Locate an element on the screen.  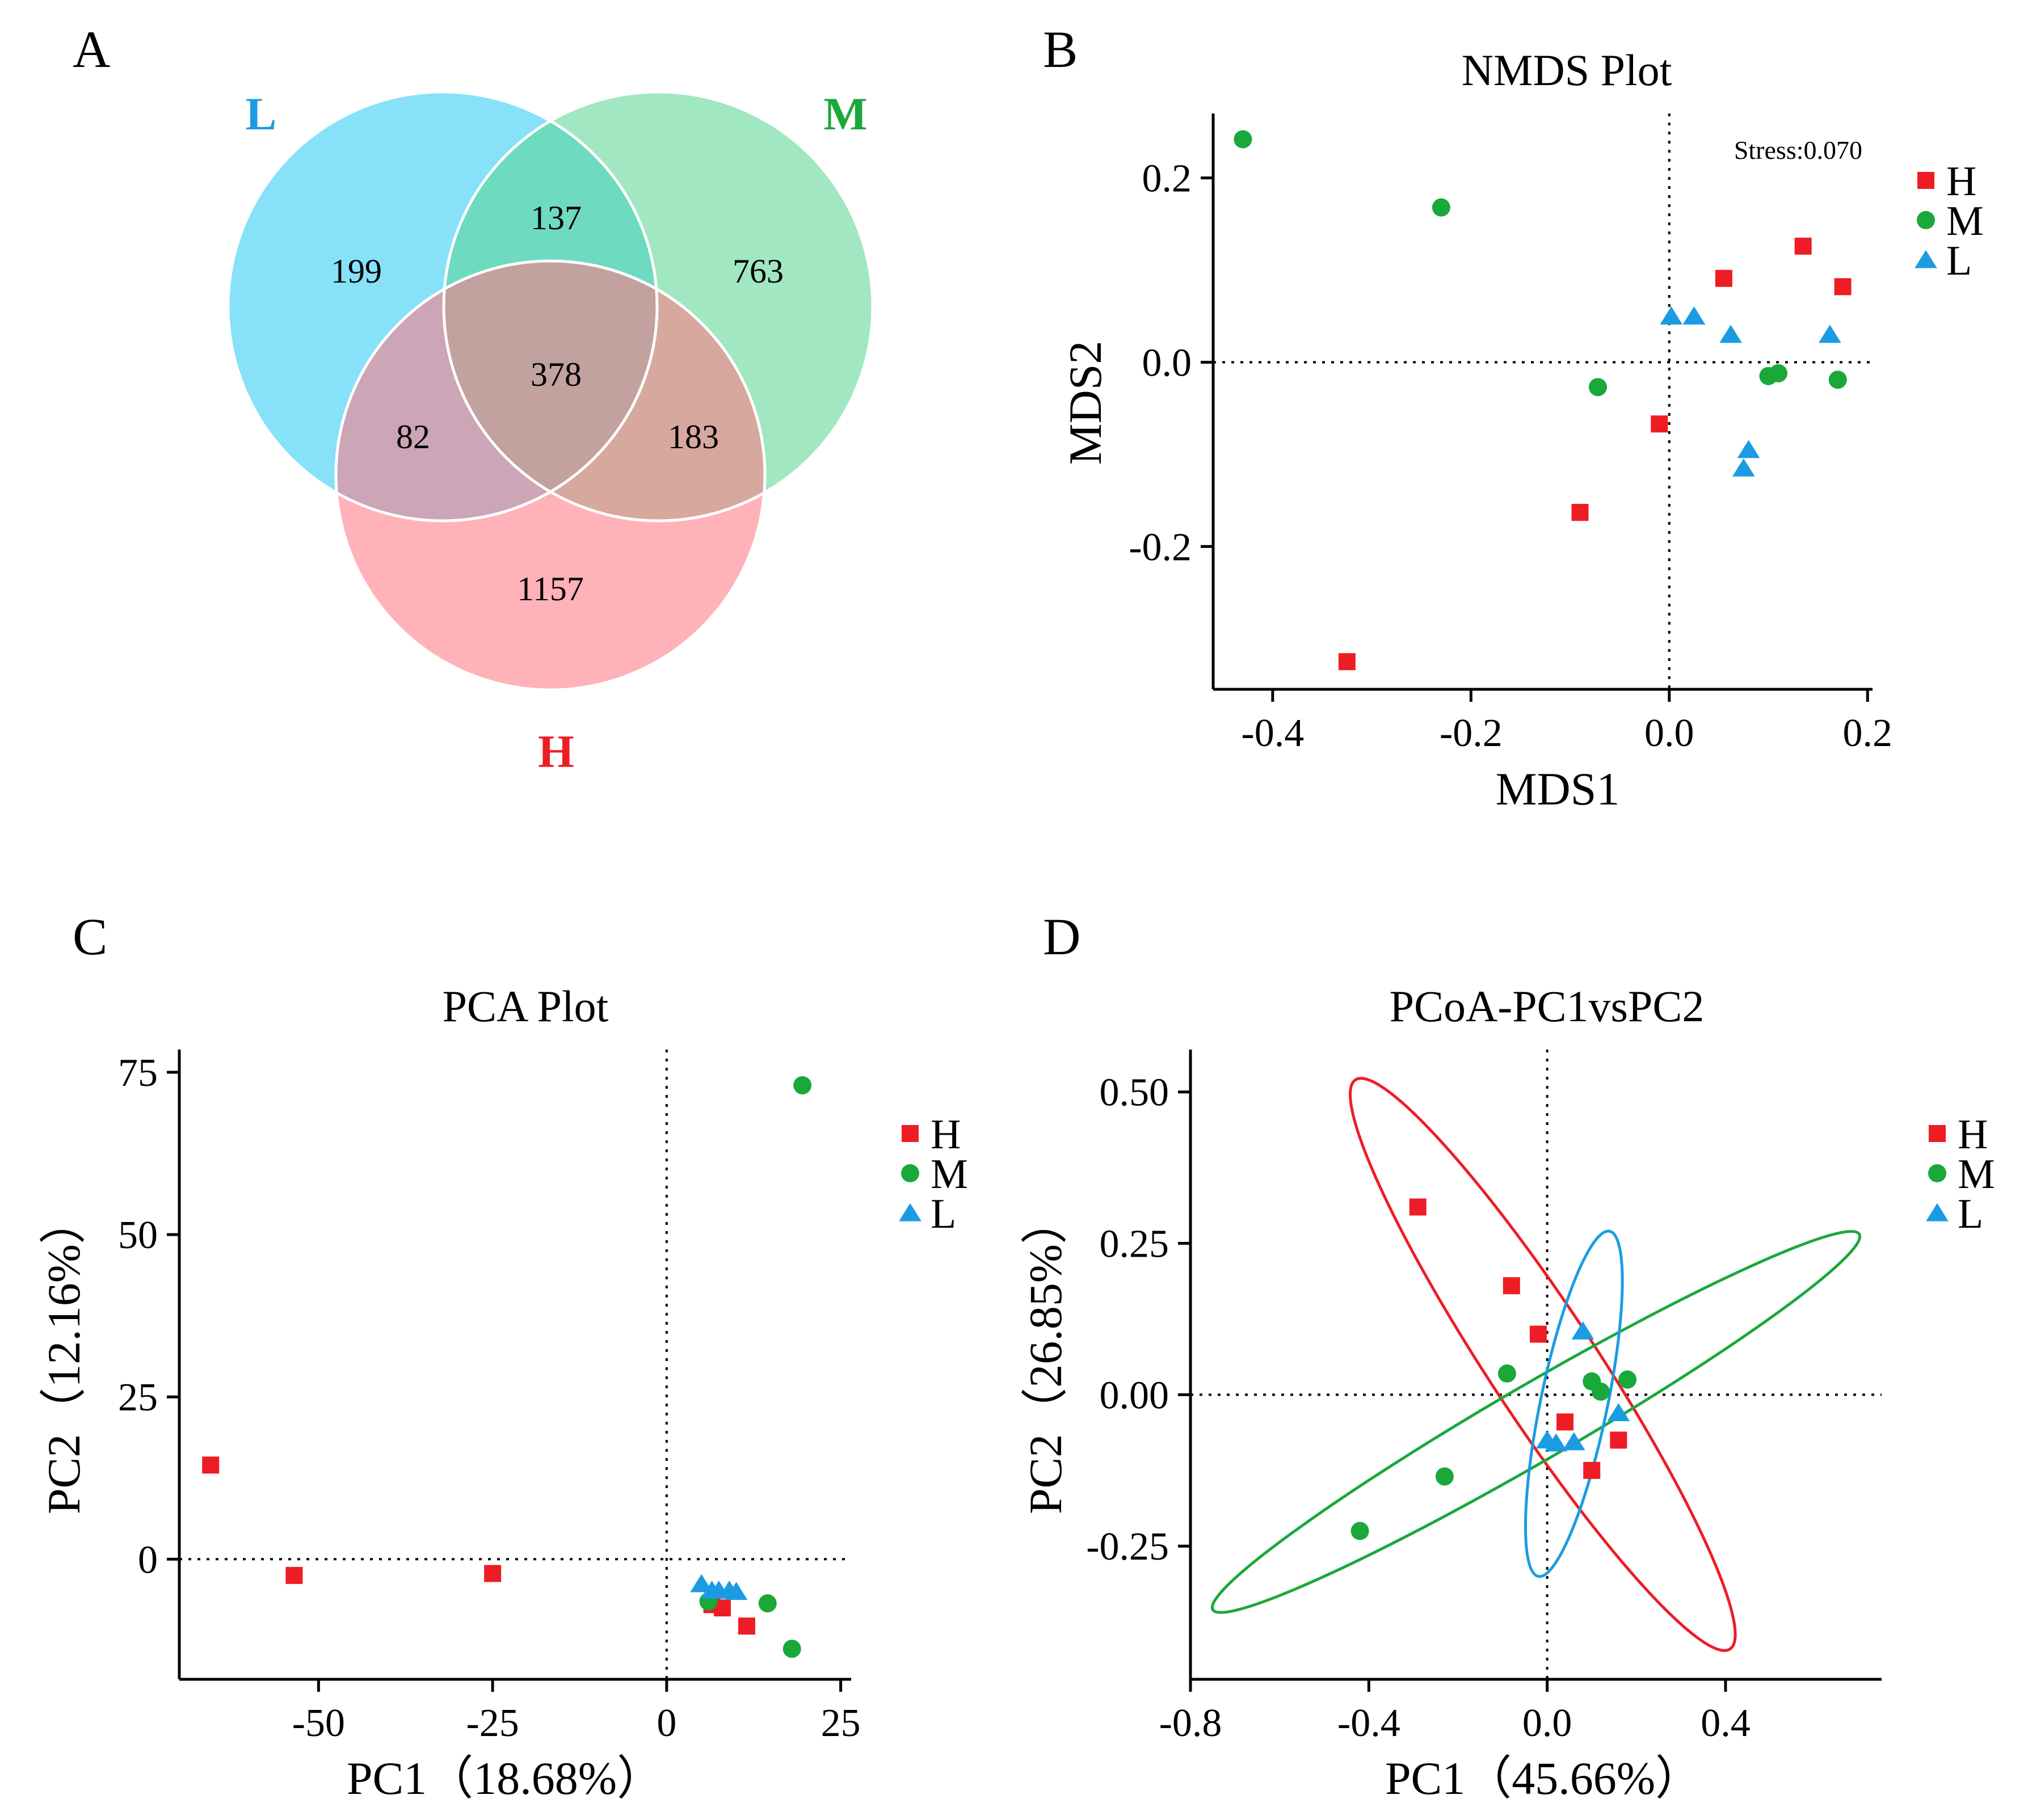
panel-d-legend-marker-m is located at coordinates (1937, 1173).